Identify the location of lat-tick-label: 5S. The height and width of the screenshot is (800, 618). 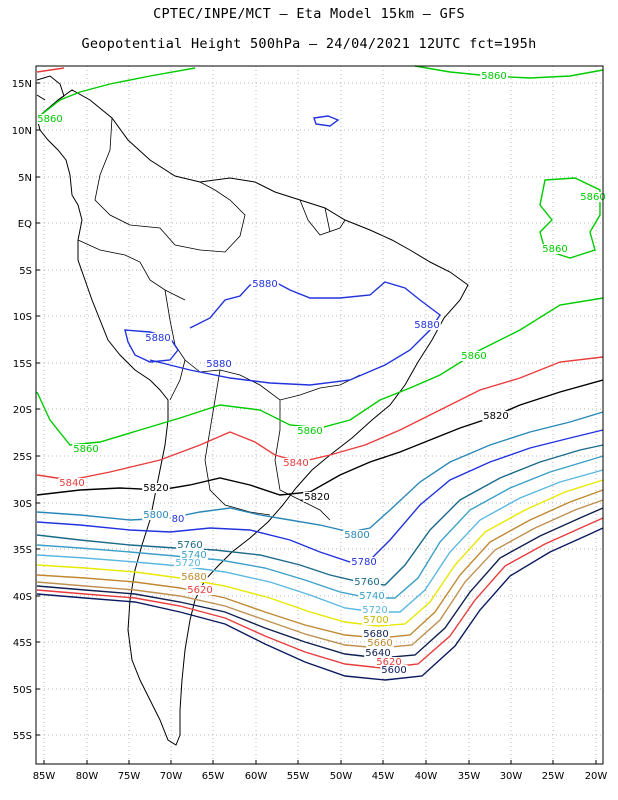
(25, 271).